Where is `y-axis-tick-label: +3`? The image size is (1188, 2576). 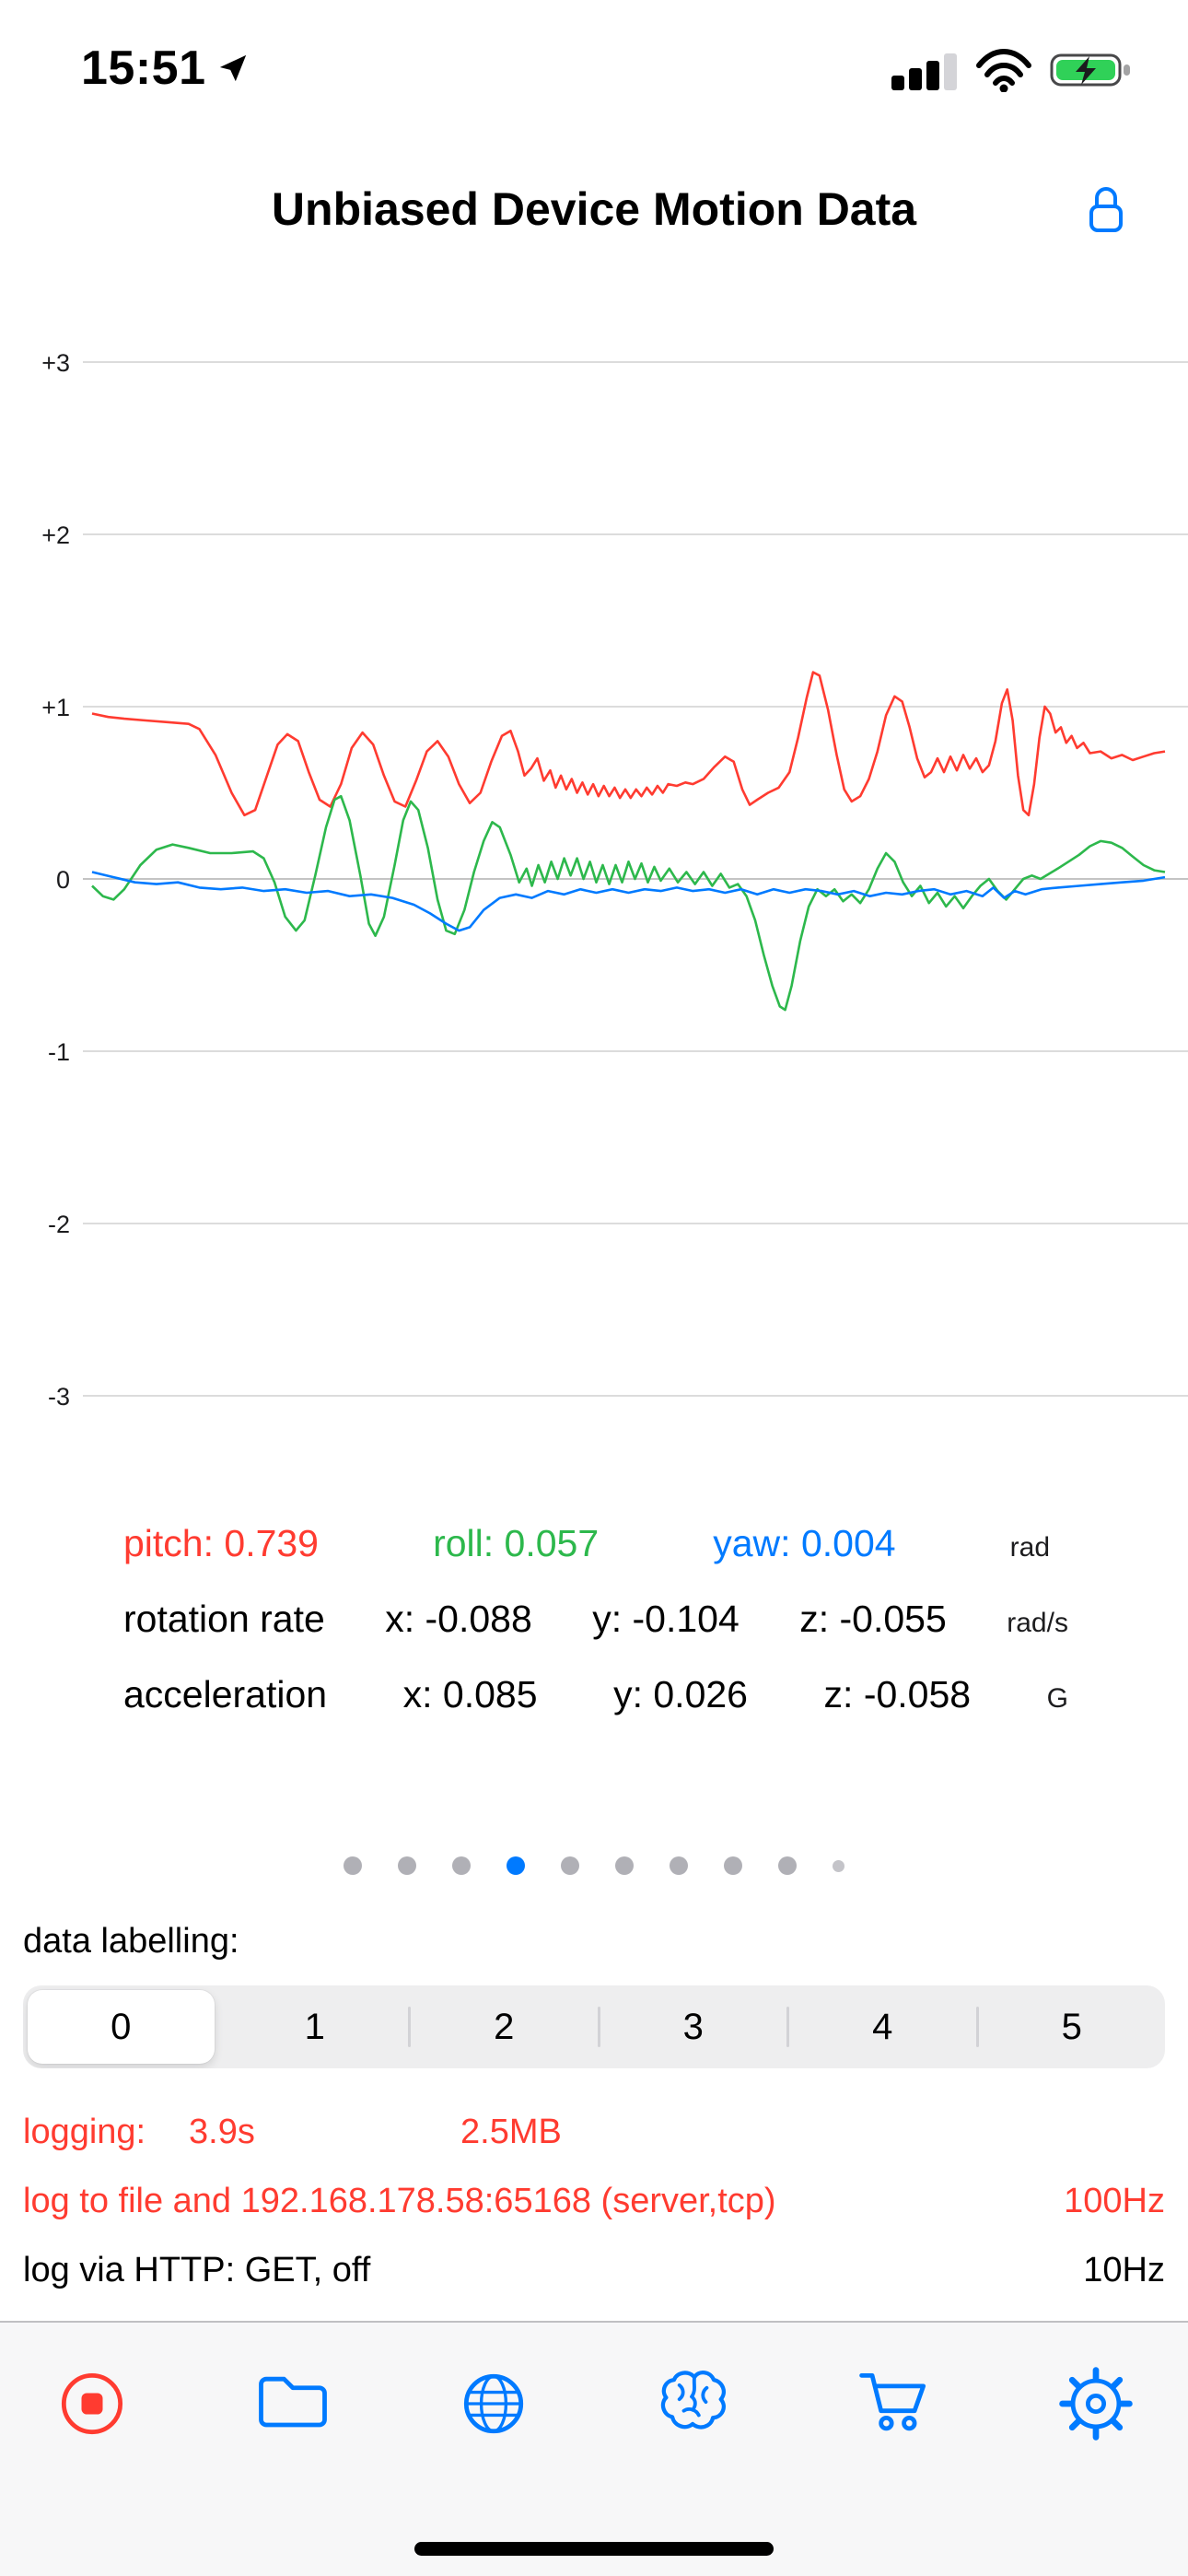 y-axis-tick-label: +3 is located at coordinates (55, 363).